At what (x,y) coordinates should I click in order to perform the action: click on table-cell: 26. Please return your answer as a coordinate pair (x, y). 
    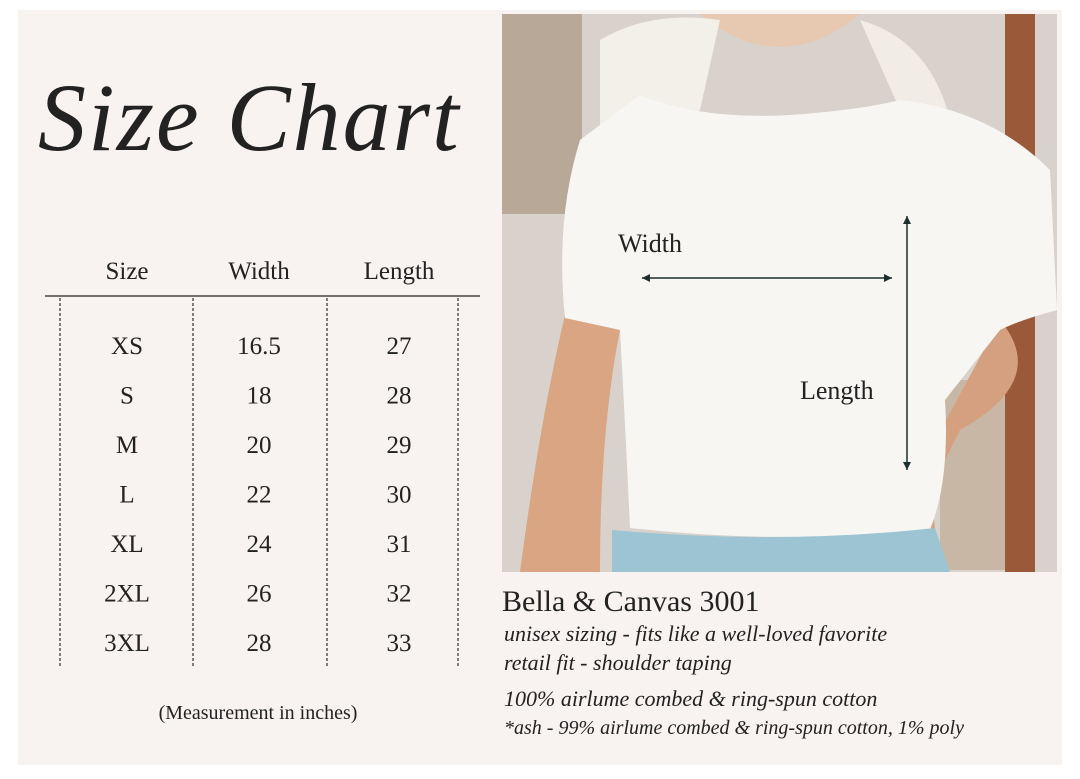
    Looking at the image, I should click on (259, 594).